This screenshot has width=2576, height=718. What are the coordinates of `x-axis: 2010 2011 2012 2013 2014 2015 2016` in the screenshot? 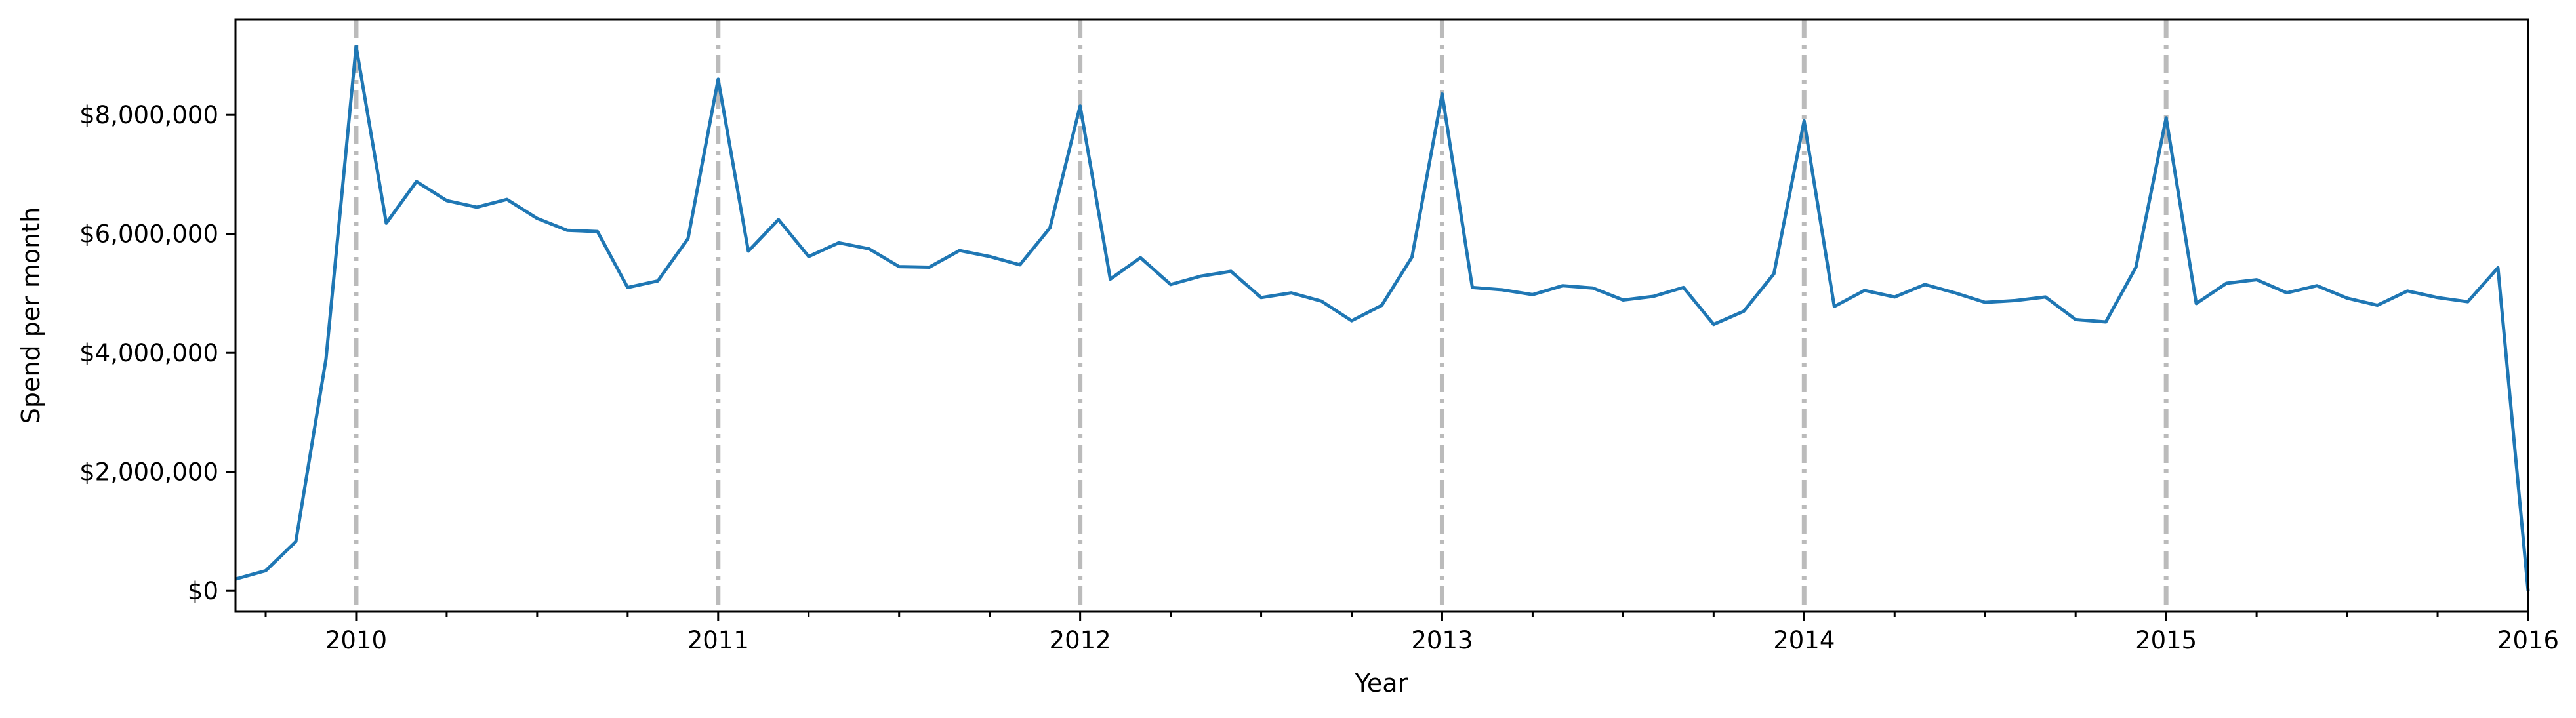 It's located at (1411, 633).